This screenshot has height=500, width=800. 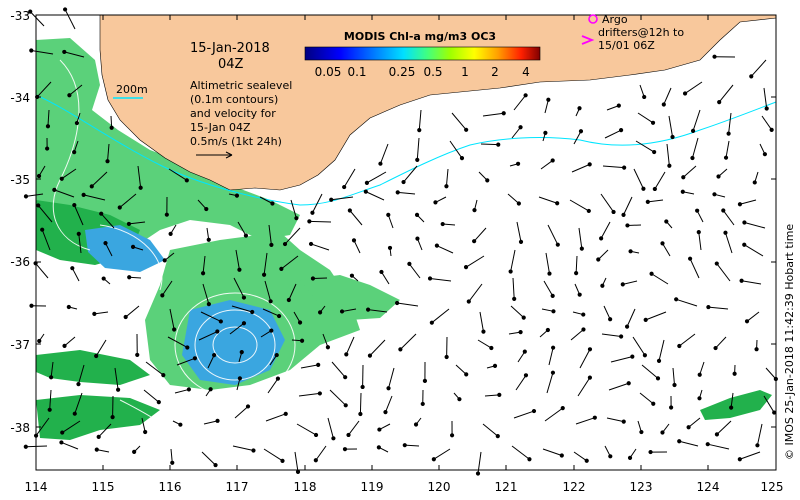 What do you see at coordinates (372, 487) in the screenshot?
I see `x-tick-label: 119` at bounding box center [372, 487].